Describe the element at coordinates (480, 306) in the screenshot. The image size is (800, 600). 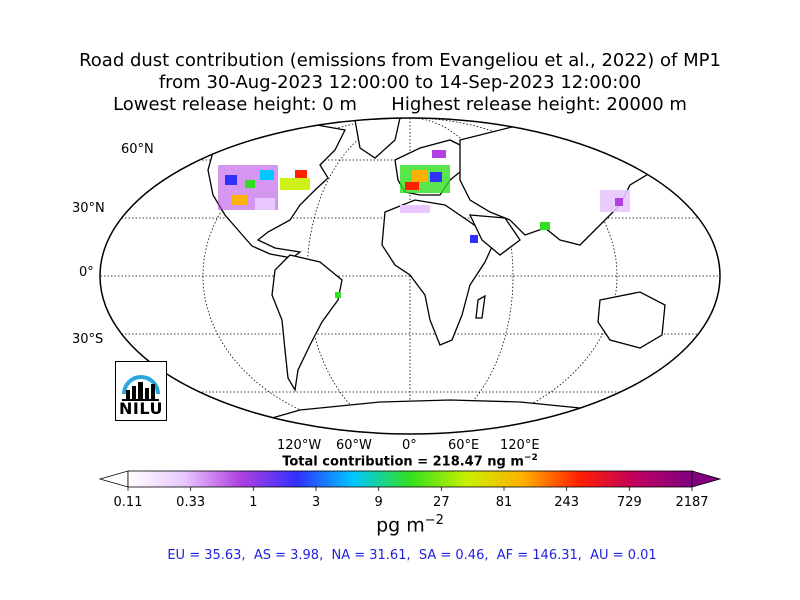
I see `madagascar` at that location.